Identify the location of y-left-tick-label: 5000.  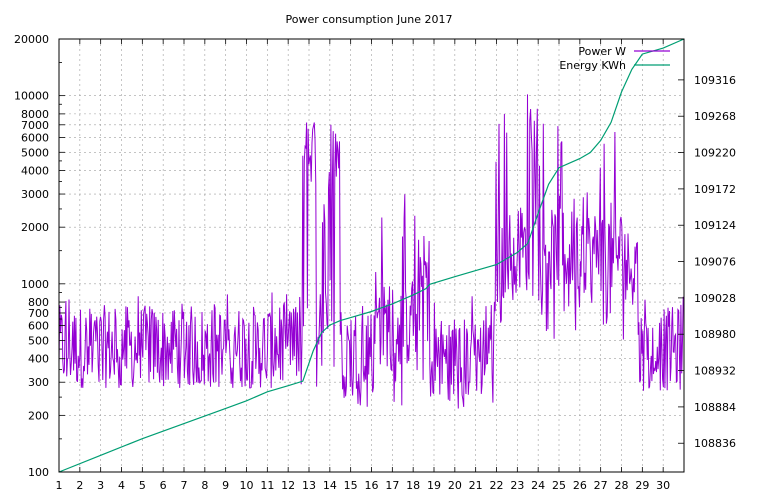
(35, 152).